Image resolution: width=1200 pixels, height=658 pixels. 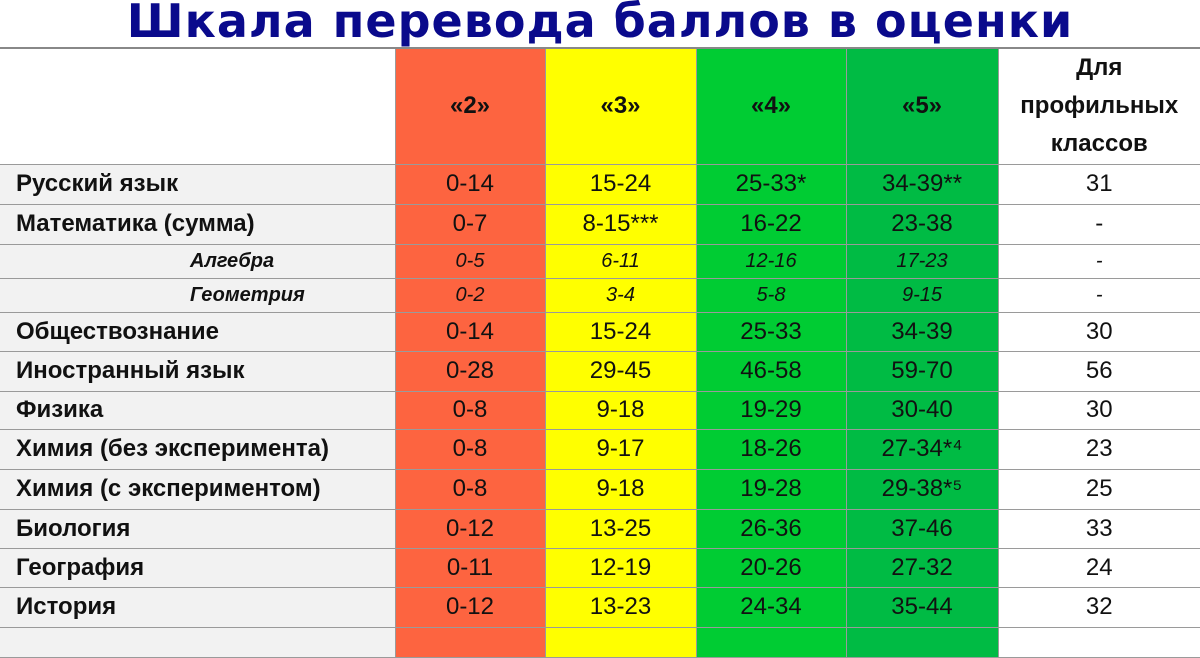 What do you see at coordinates (470, 261) in the screenshot?
I see `grade-2-cell: 0-5` at bounding box center [470, 261].